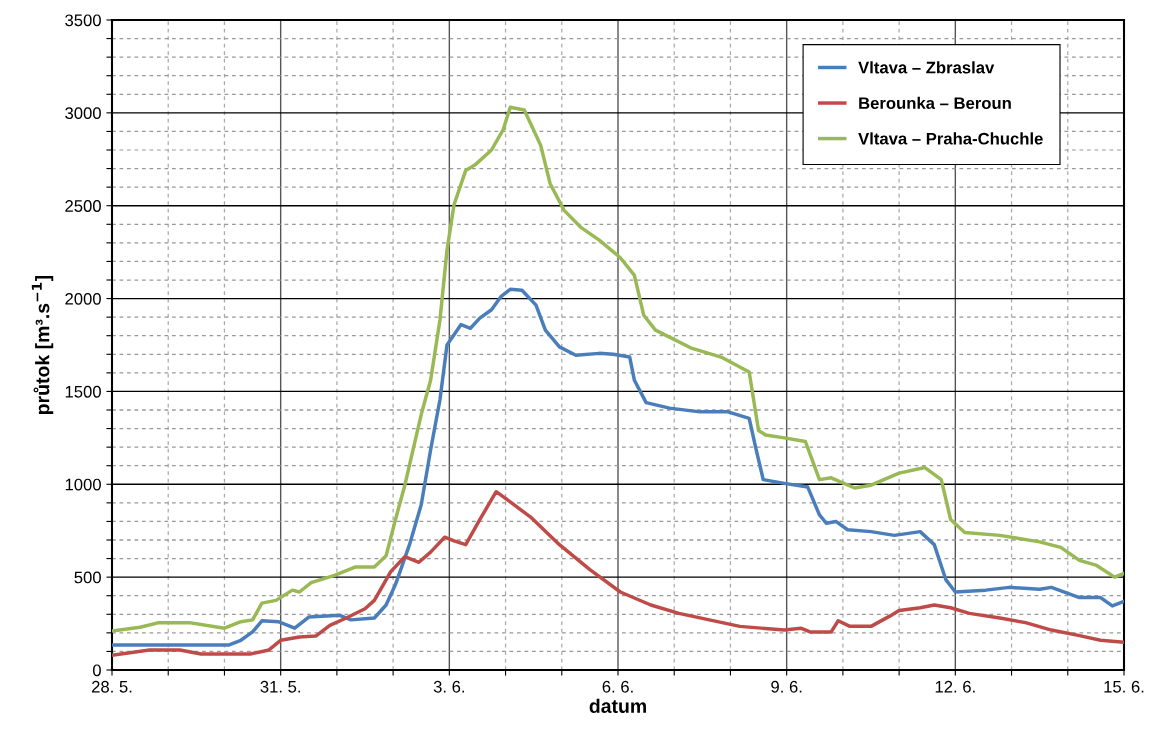 This screenshot has width=1152, height=737. Describe the element at coordinates (280, 686) in the screenshot. I see `x-tick-label: 31. 5.` at that location.